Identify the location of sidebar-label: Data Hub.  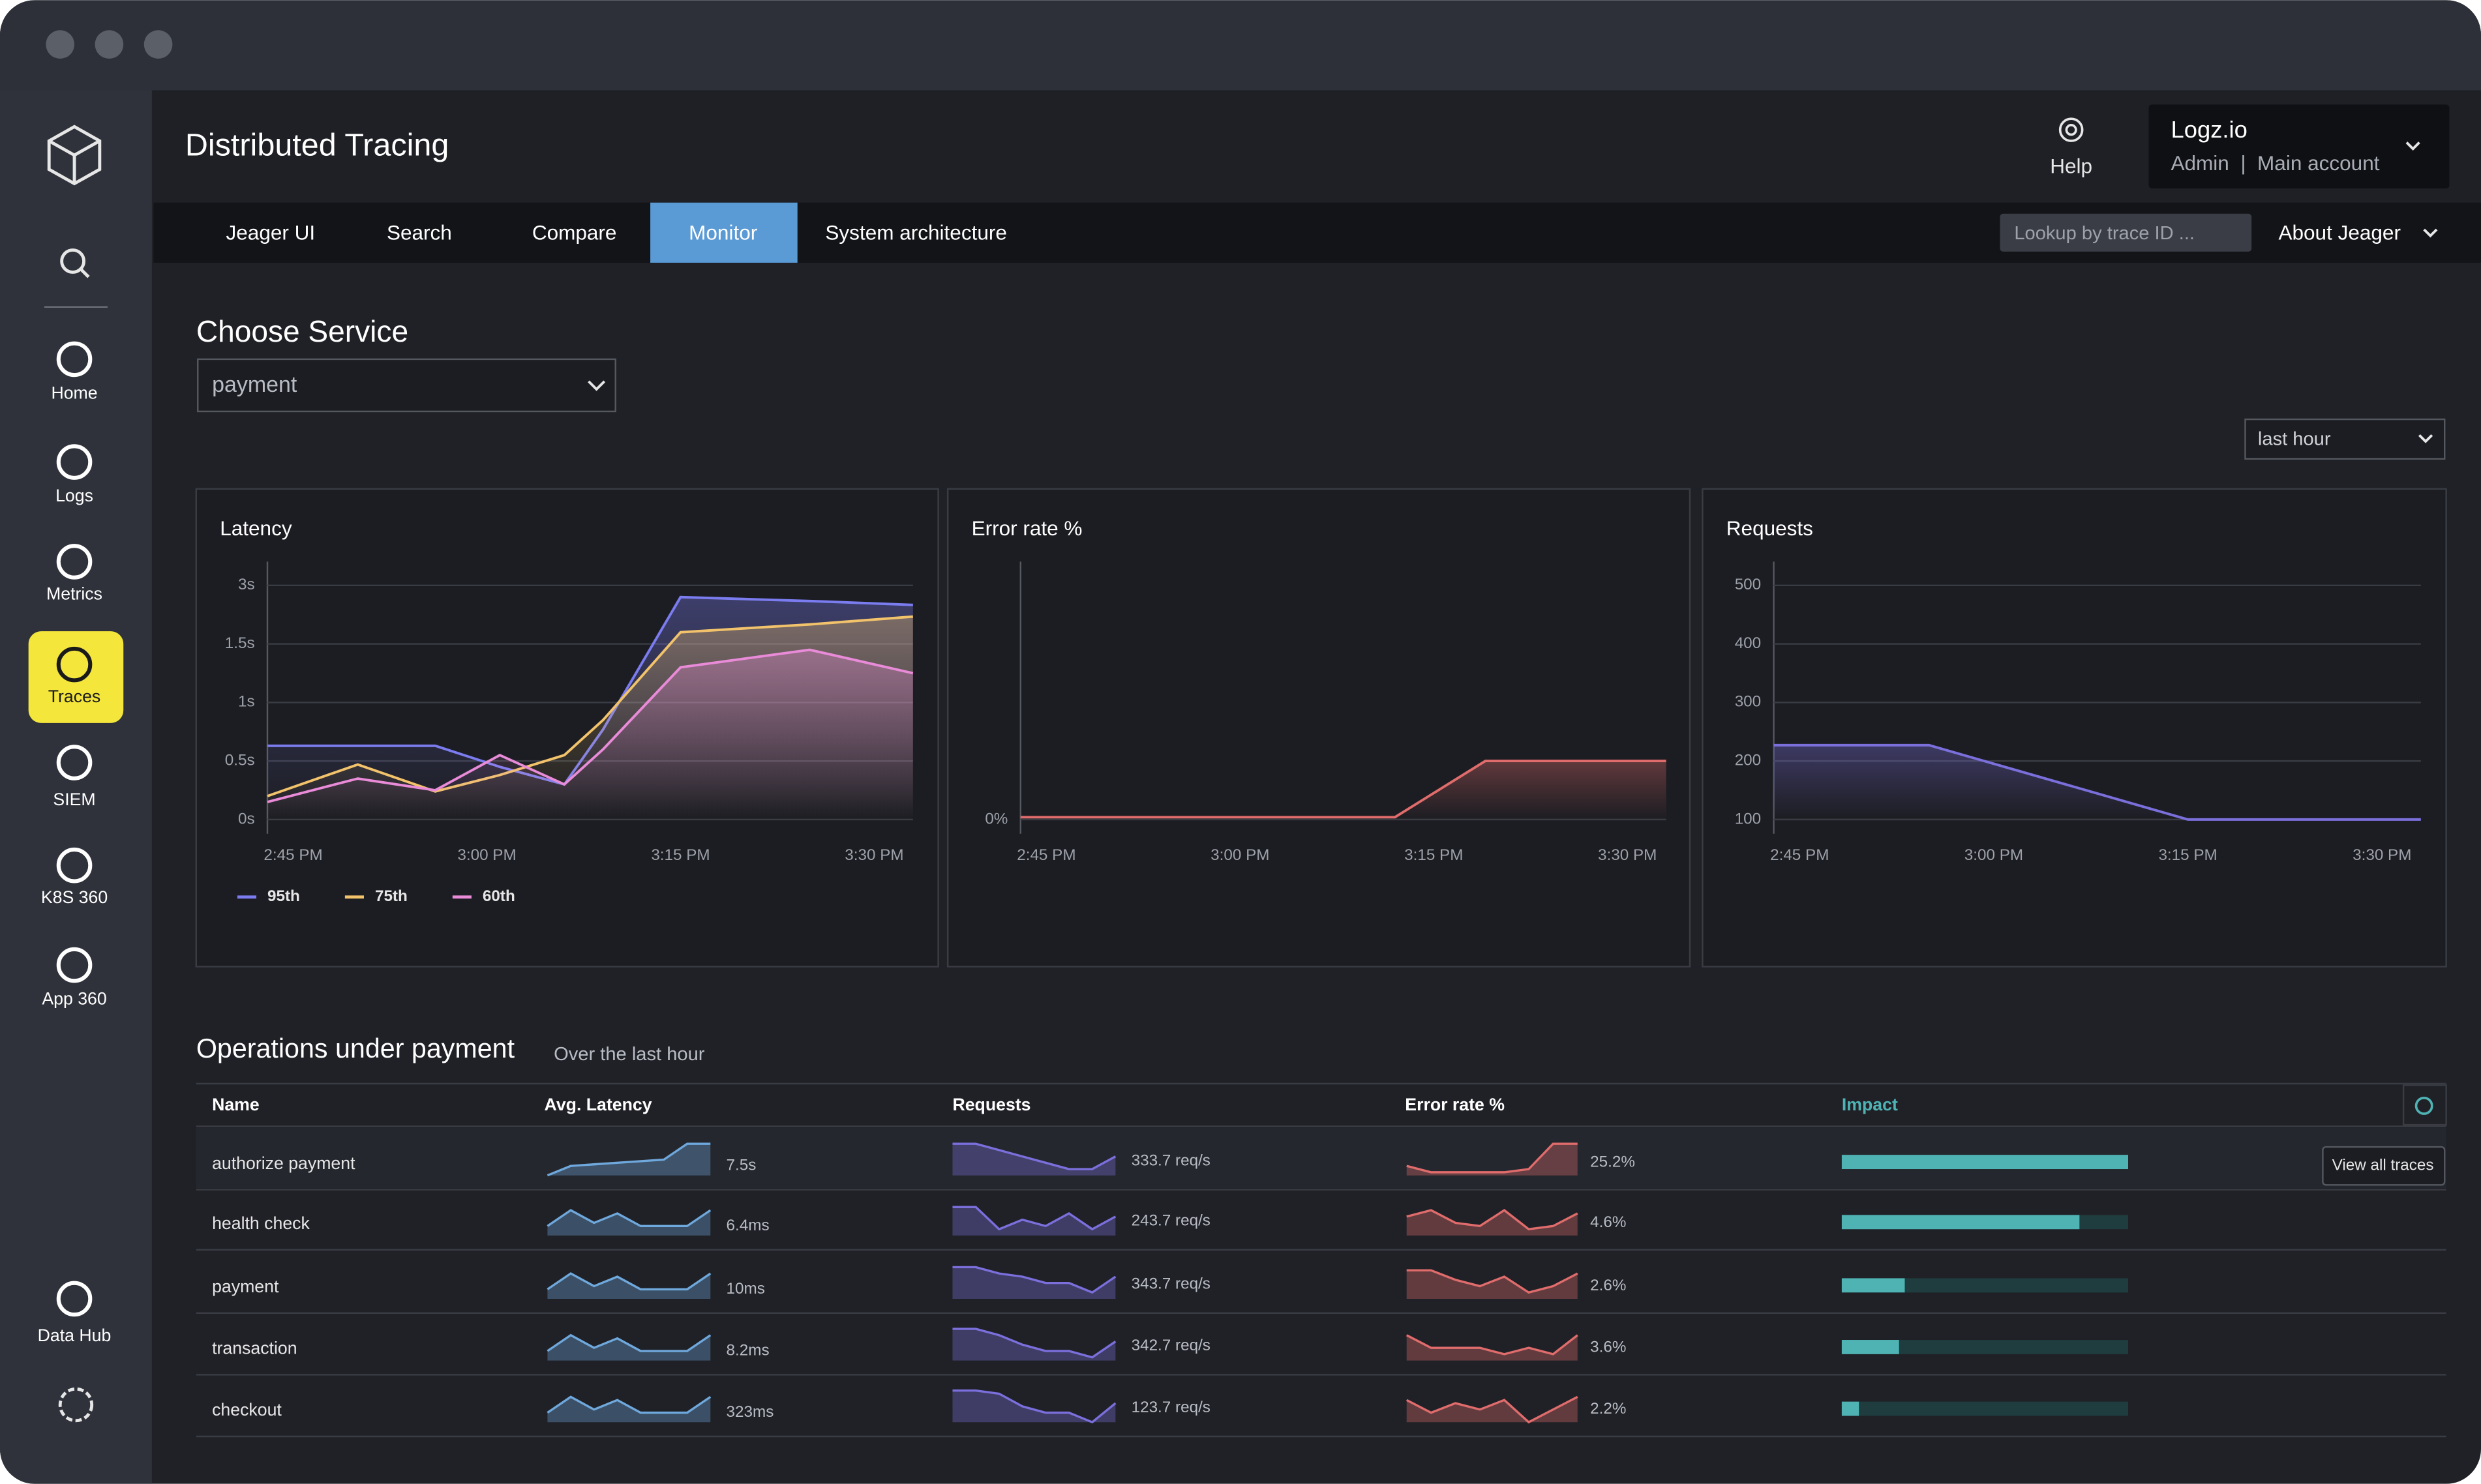
(75, 1335).